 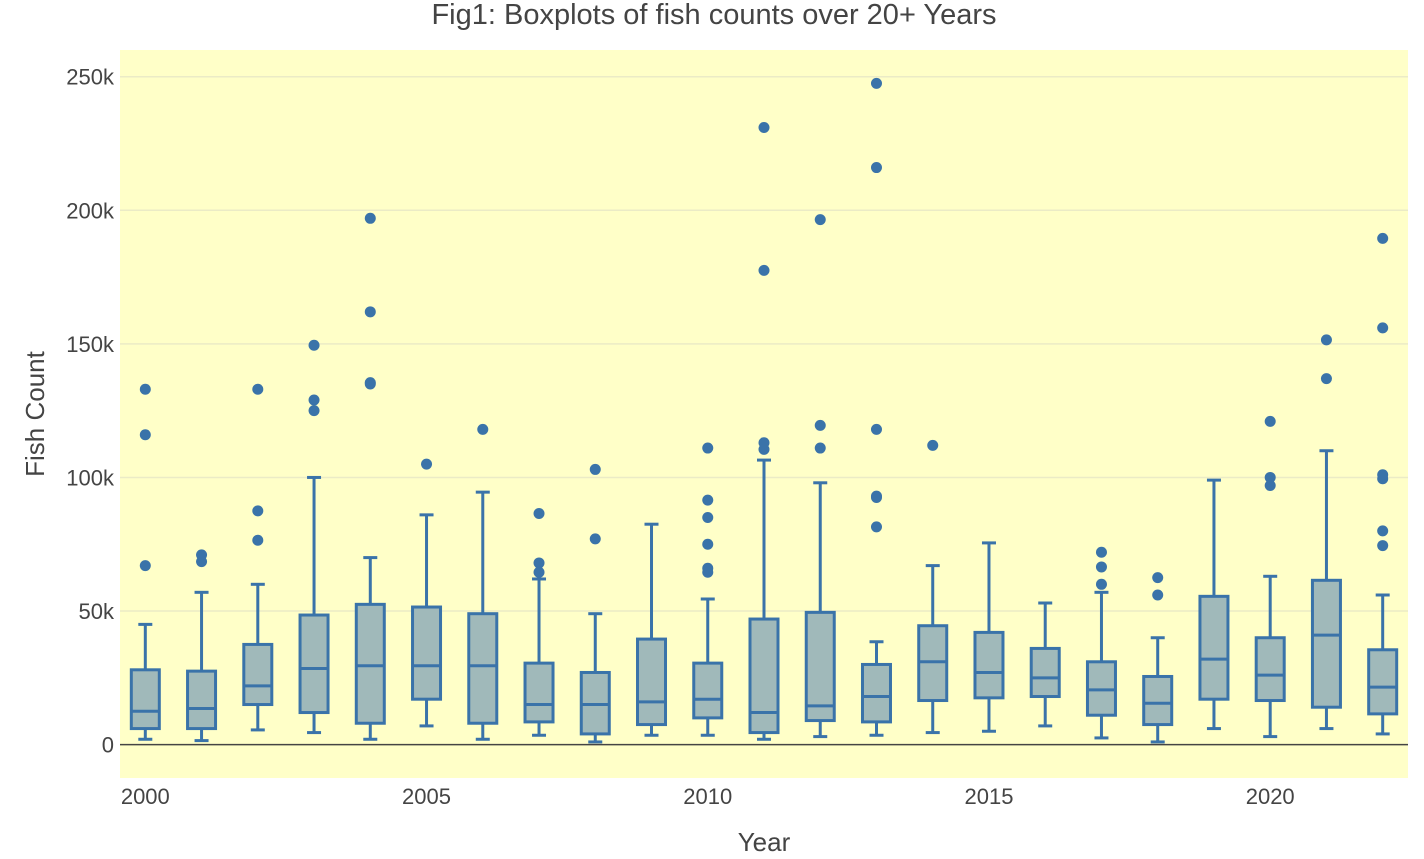 What do you see at coordinates (35, 413) in the screenshot?
I see `y-axis-label: Fish Count` at bounding box center [35, 413].